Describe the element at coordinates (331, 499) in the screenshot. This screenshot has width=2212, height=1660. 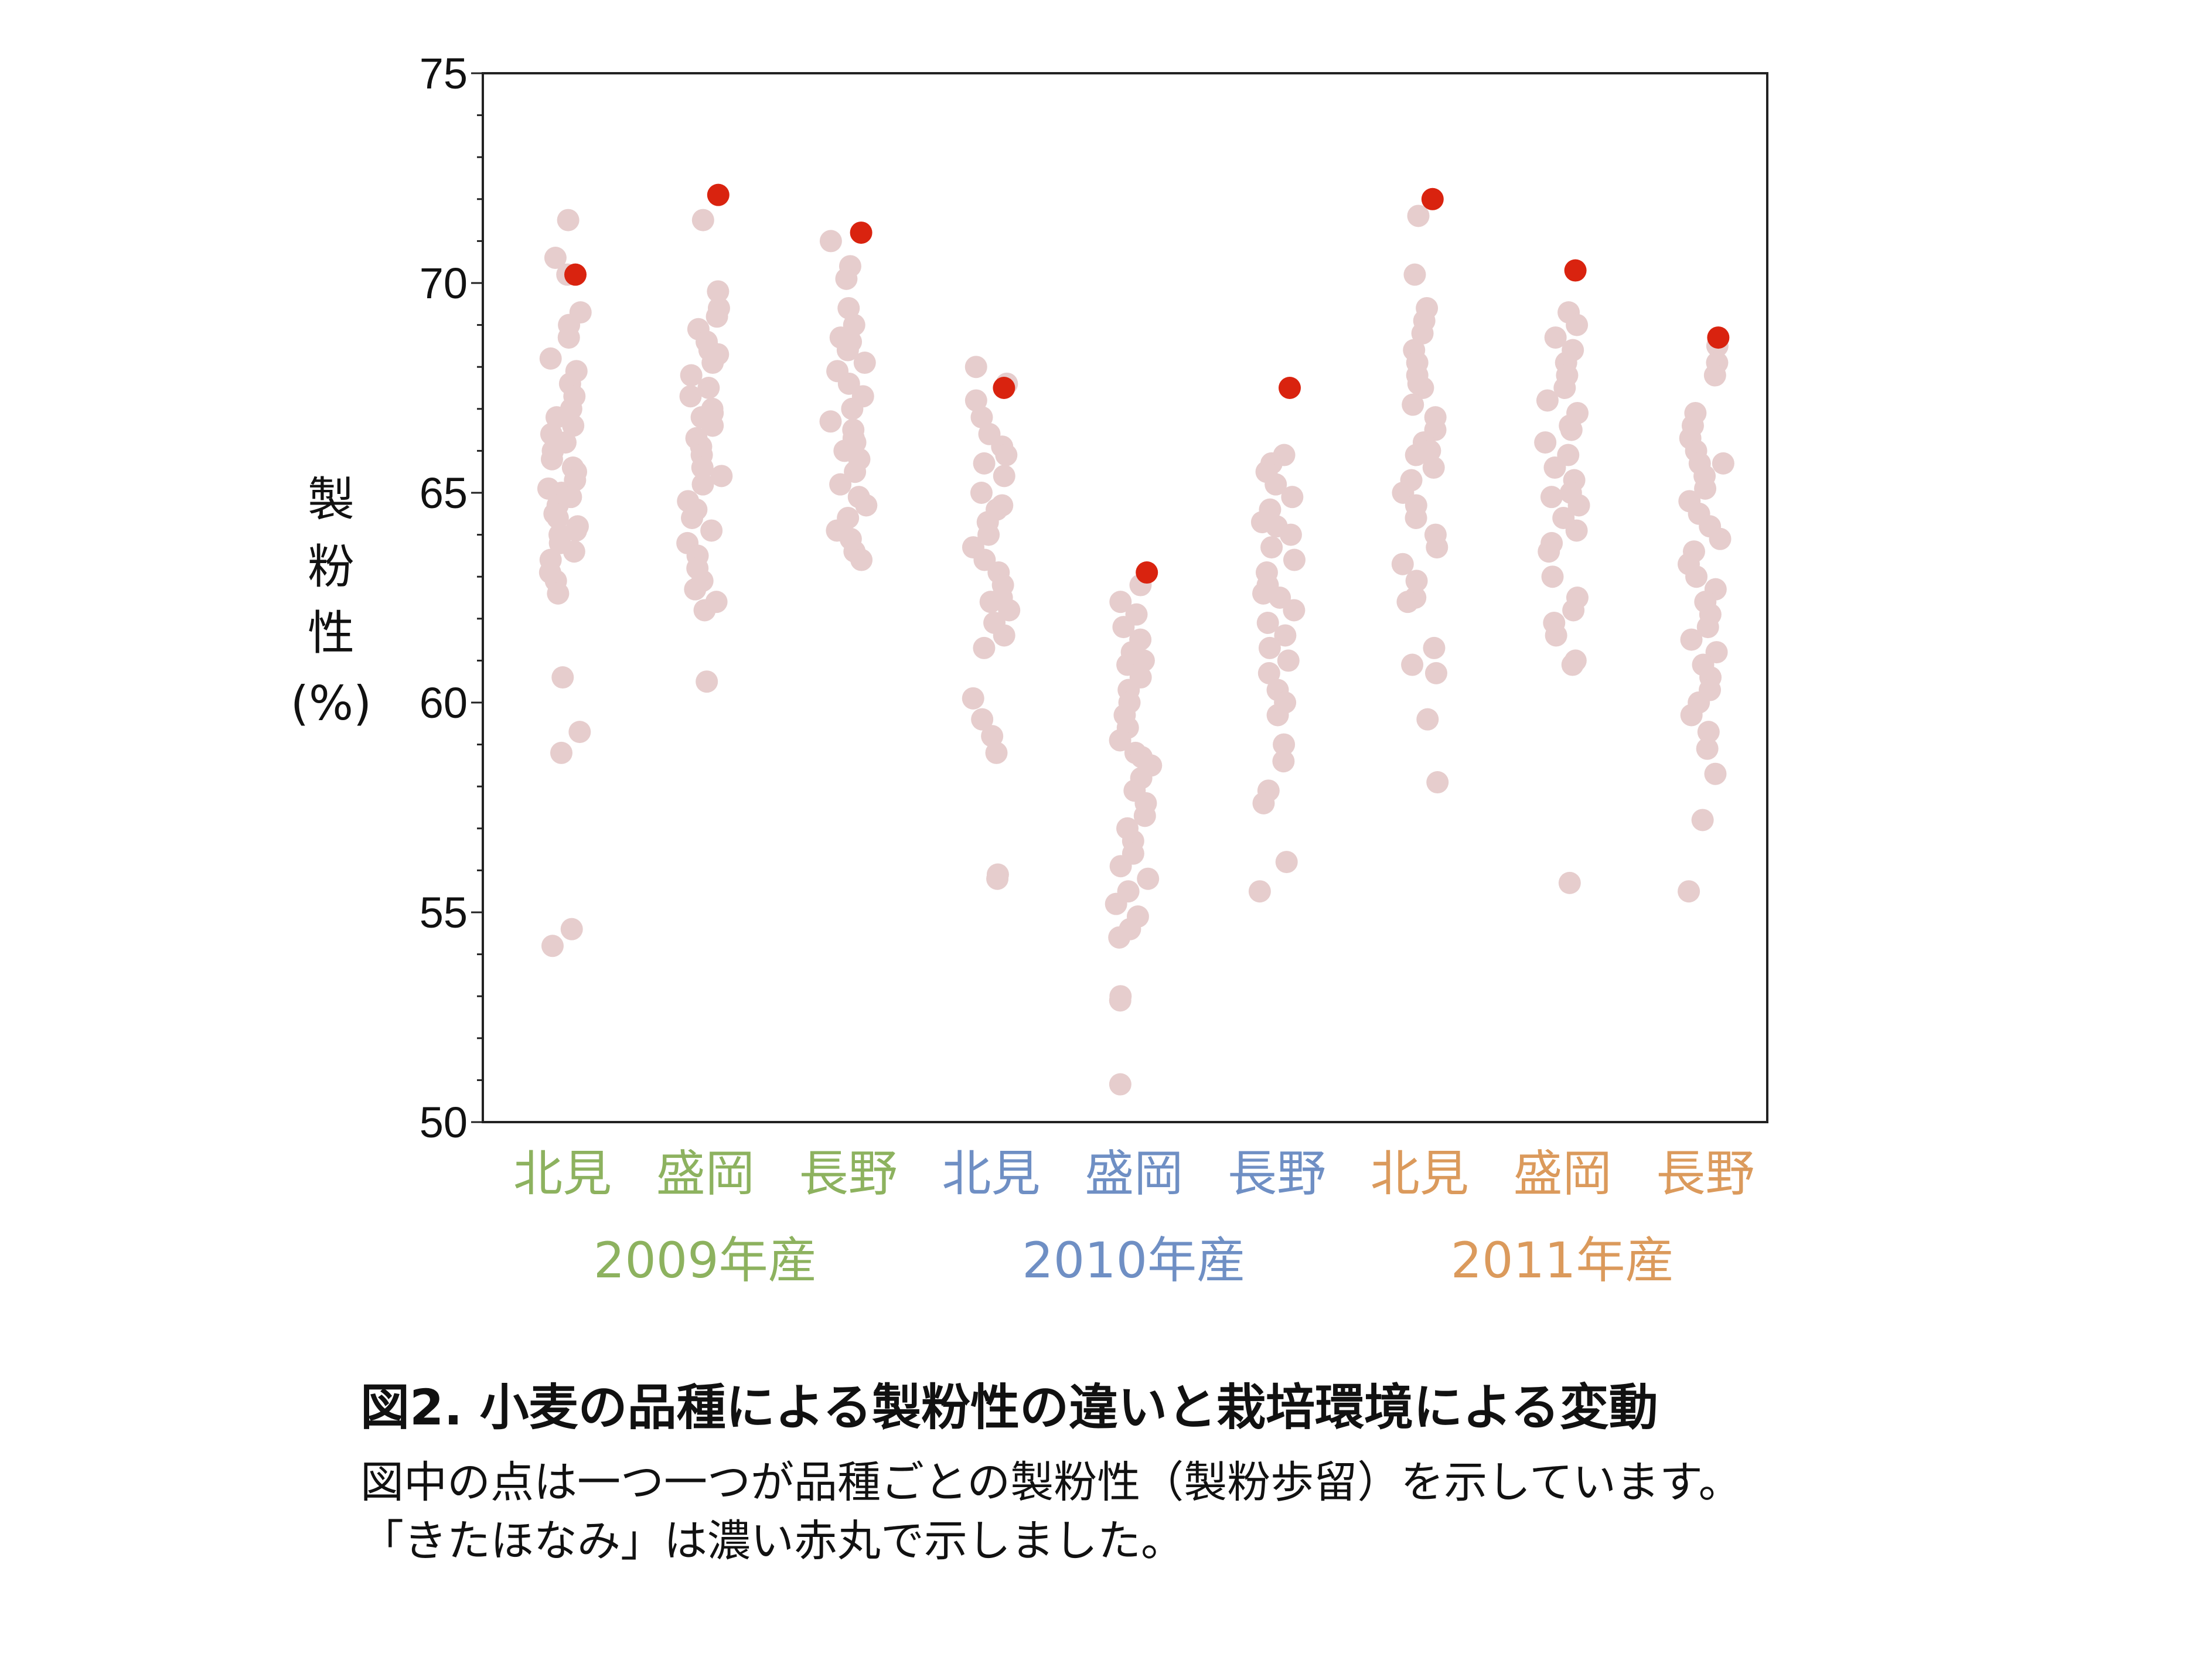
I see `y-axis-label-part: 製` at that location.